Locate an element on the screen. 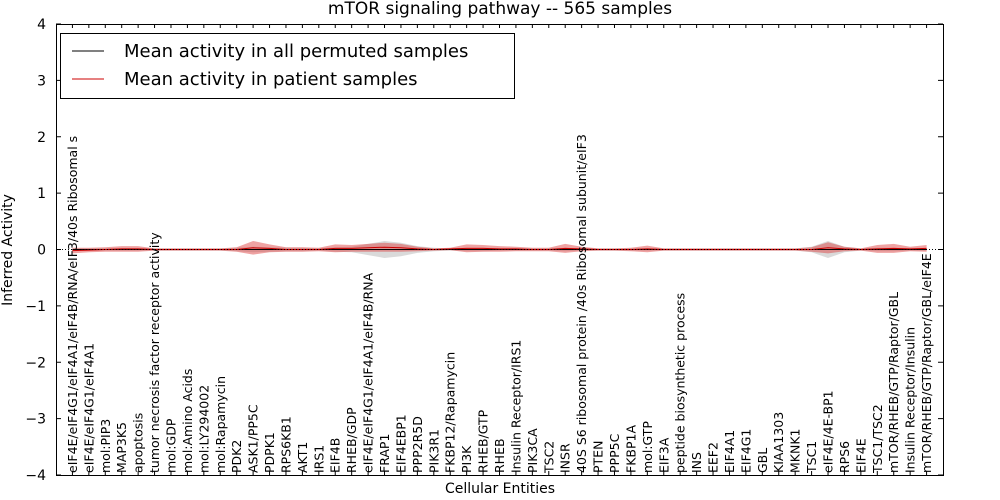 The image size is (1000, 500). x-tick-label: GBL is located at coordinates (762, 460).